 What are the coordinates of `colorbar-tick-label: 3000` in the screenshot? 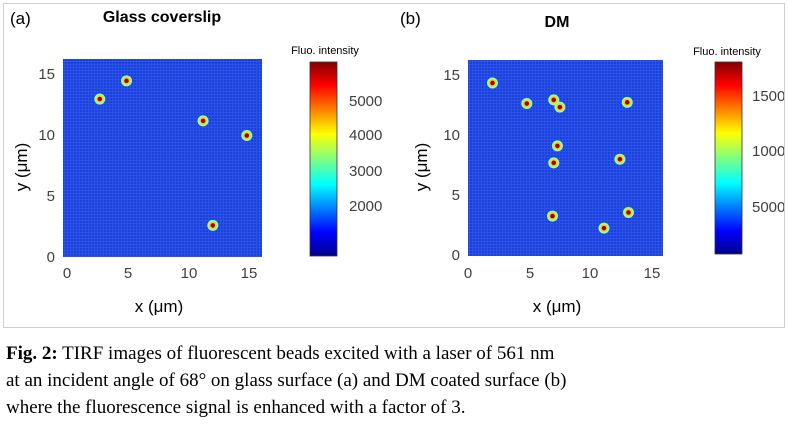 It's located at (365, 171).